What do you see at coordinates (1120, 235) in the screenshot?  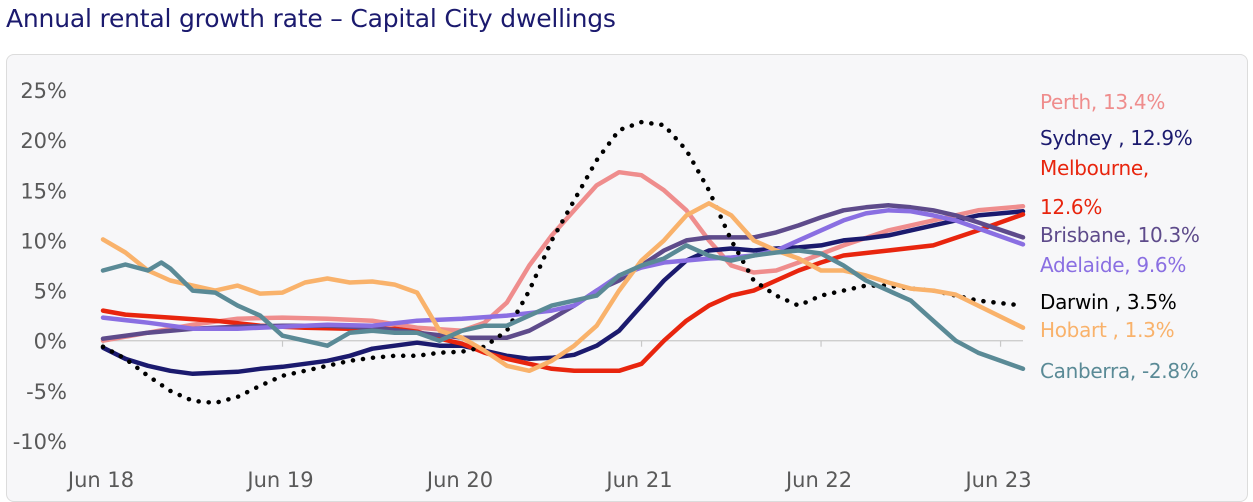 I see `legend-brisbane: Brisbane, 10.3%` at bounding box center [1120, 235].